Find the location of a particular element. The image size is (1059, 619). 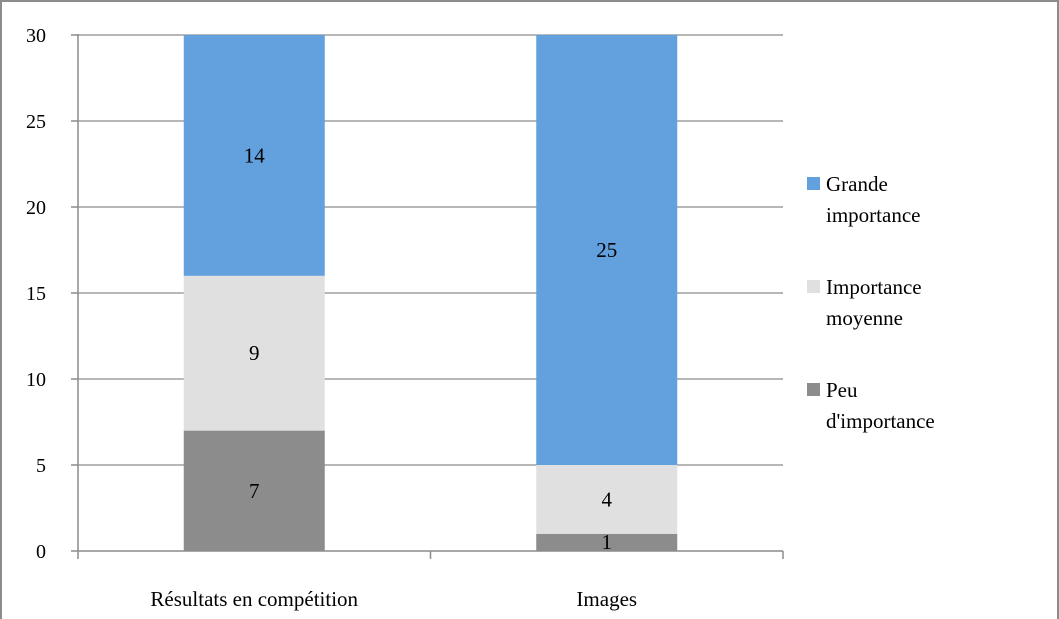

legend-label: d'importance is located at coordinates (880, 421).